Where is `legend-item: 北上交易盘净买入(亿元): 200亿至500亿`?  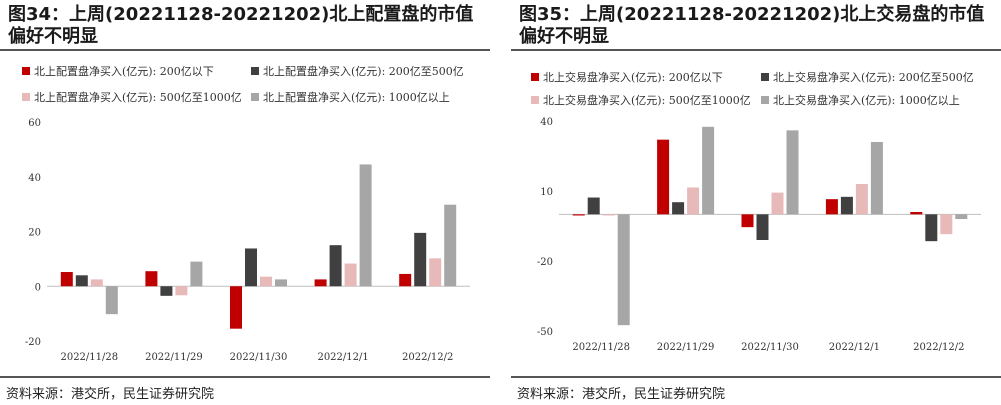 legend-item: 北上交易盘净买入(亿元): 200亿至500亿 is located at coordinates (867, 77).